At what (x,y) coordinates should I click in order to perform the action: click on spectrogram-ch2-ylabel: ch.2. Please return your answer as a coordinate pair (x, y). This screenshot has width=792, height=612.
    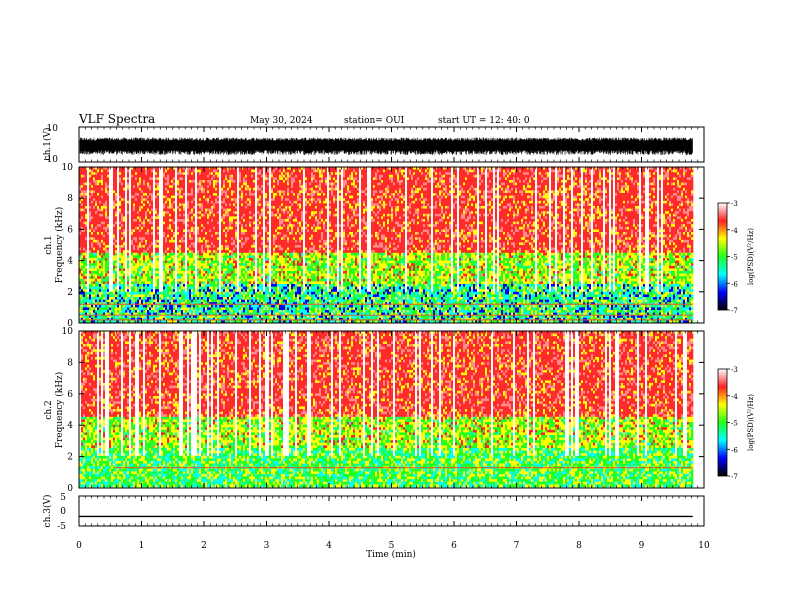
    Looking at the image, I should click on (49, 409).